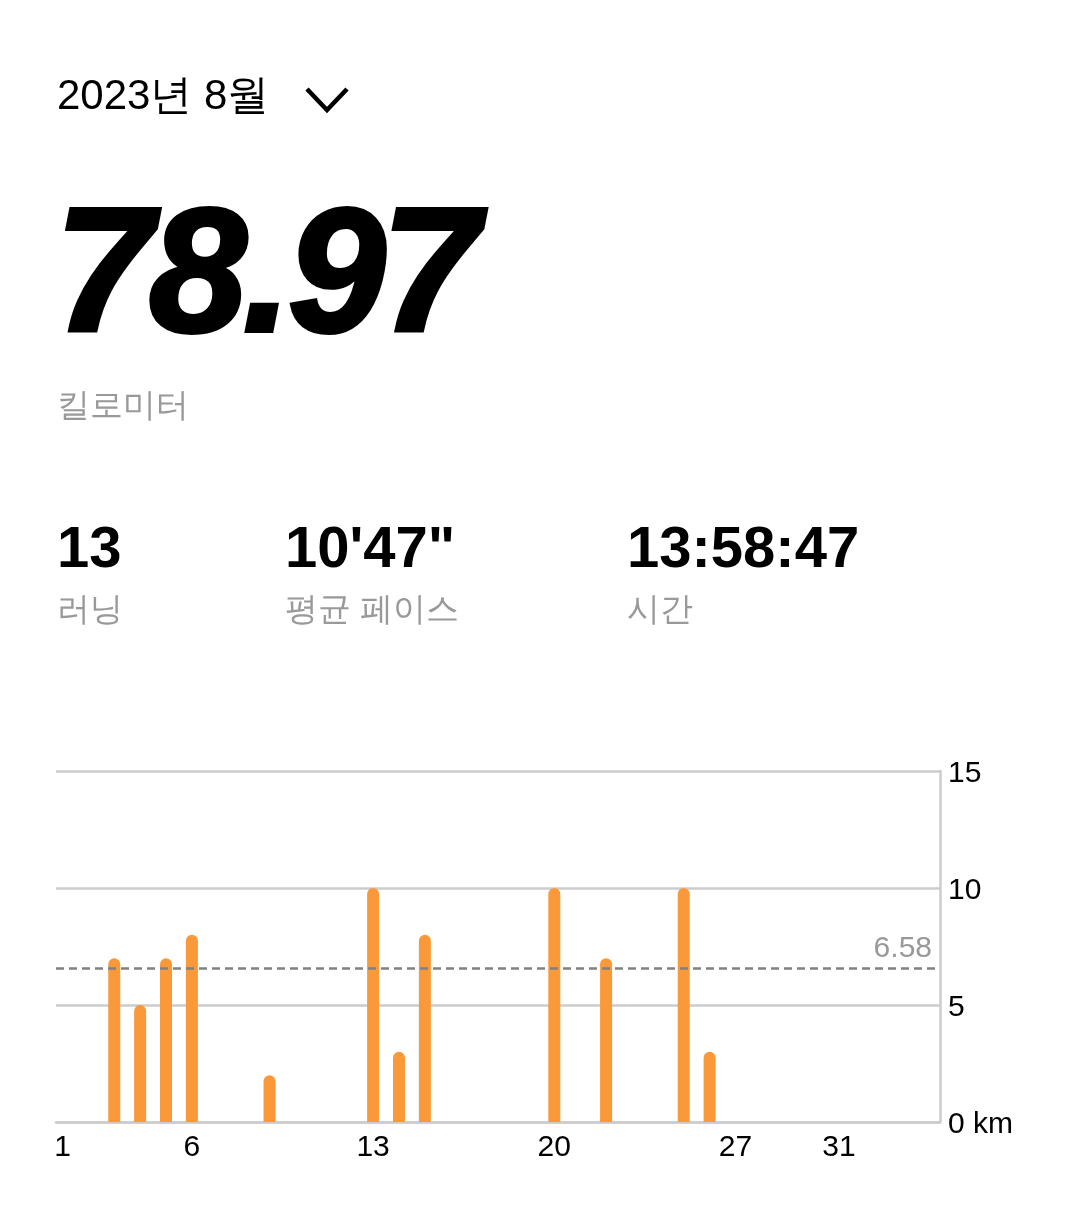 This screenshot has height=1216, width=1080. What do you see at coordinates (965, 771) in the screenshot?
I see `y-tick-label: 15` at bounding box center [965, 771].